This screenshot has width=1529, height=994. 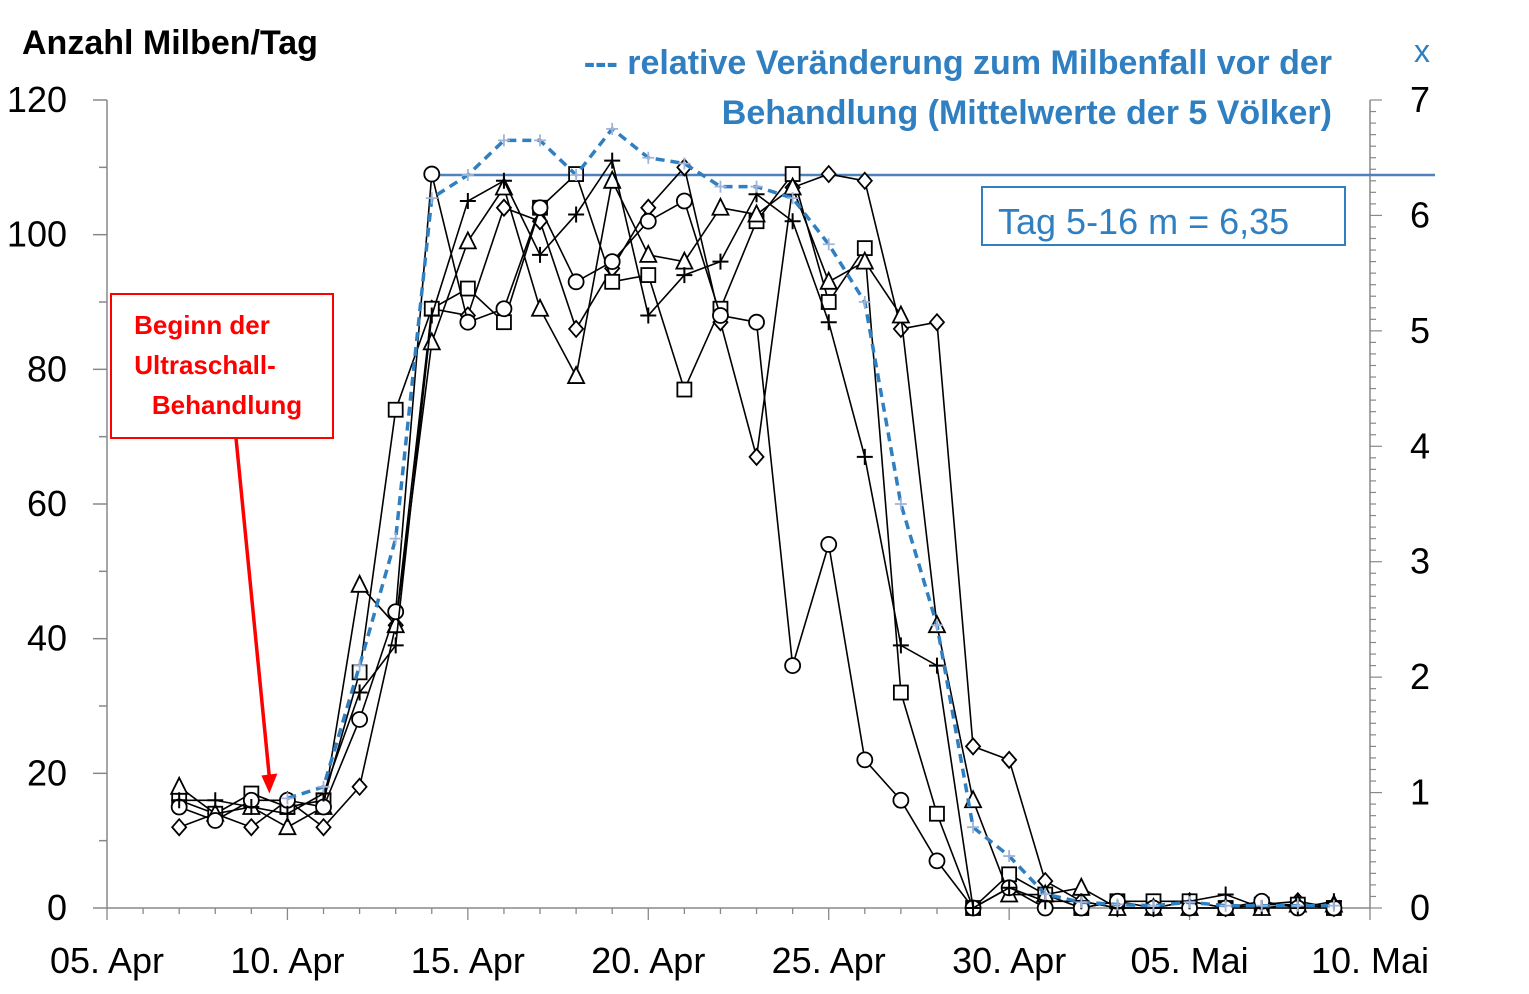 What do you see at coordinates (1420, 561) in the screenshot?
I see `right-tick-label: 3` at bounding box center [1420, 561].